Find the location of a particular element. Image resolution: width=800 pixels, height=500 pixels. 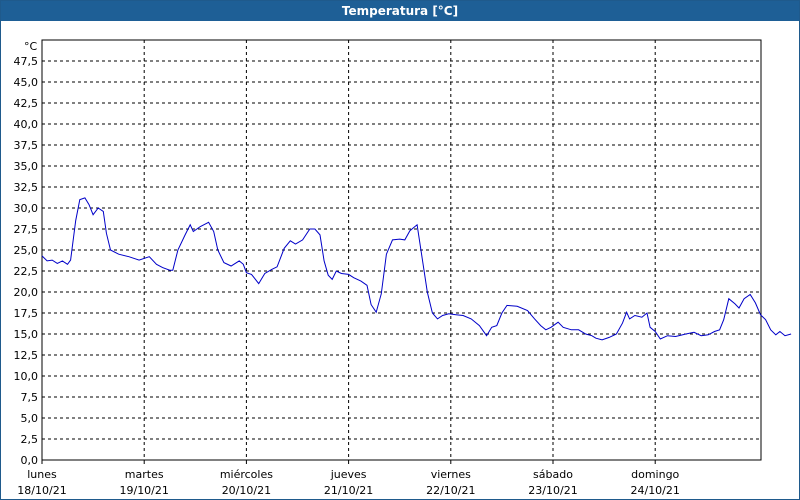

x-tick-date-label: 18/10/21 is located at coordinates (41, 490).